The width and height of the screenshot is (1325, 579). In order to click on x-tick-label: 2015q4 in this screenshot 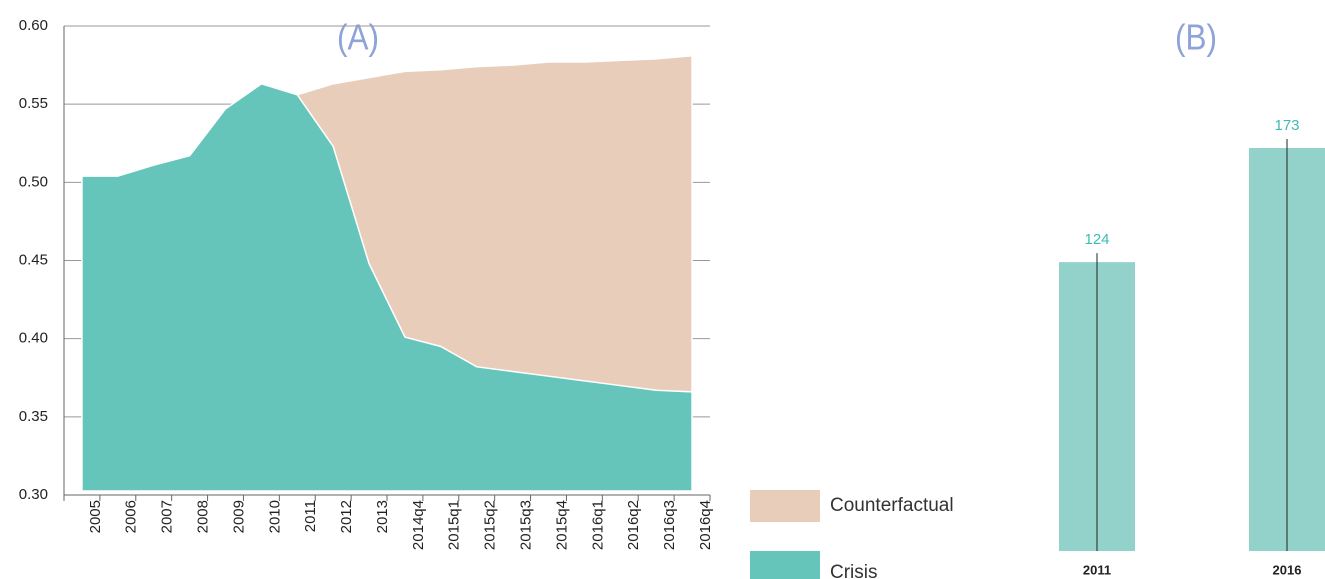, I will do `click(561, 525)`.